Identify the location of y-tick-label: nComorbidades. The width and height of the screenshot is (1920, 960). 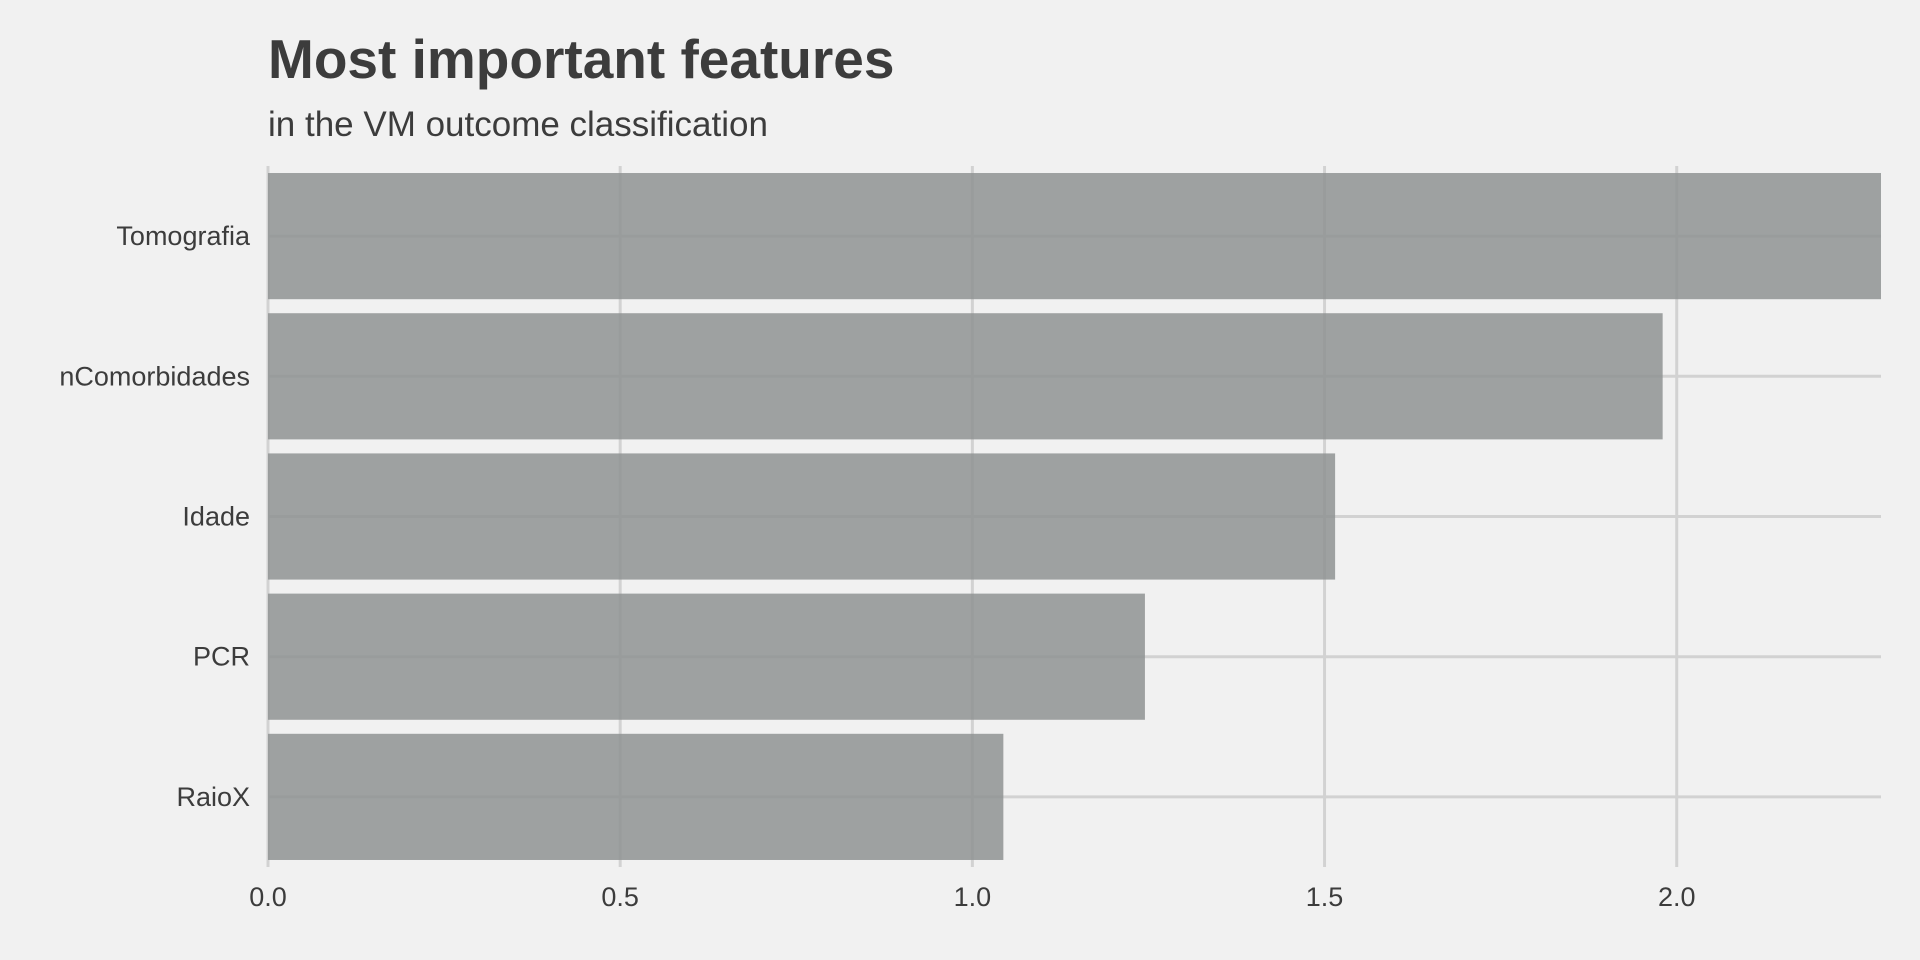
(154, 376).